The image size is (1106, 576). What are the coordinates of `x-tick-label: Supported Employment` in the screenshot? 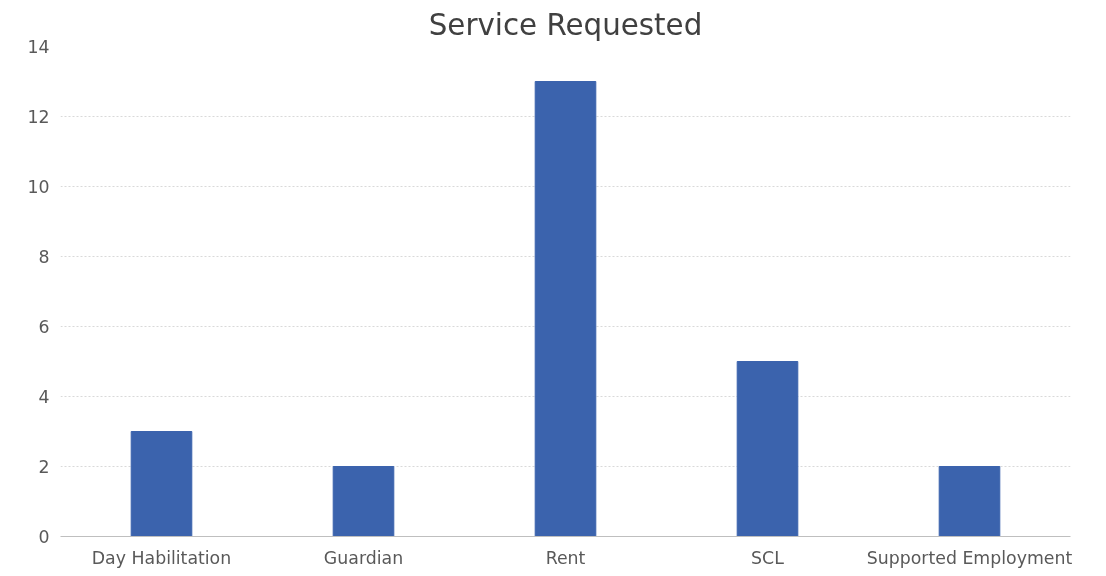 It's located at (969, 557).